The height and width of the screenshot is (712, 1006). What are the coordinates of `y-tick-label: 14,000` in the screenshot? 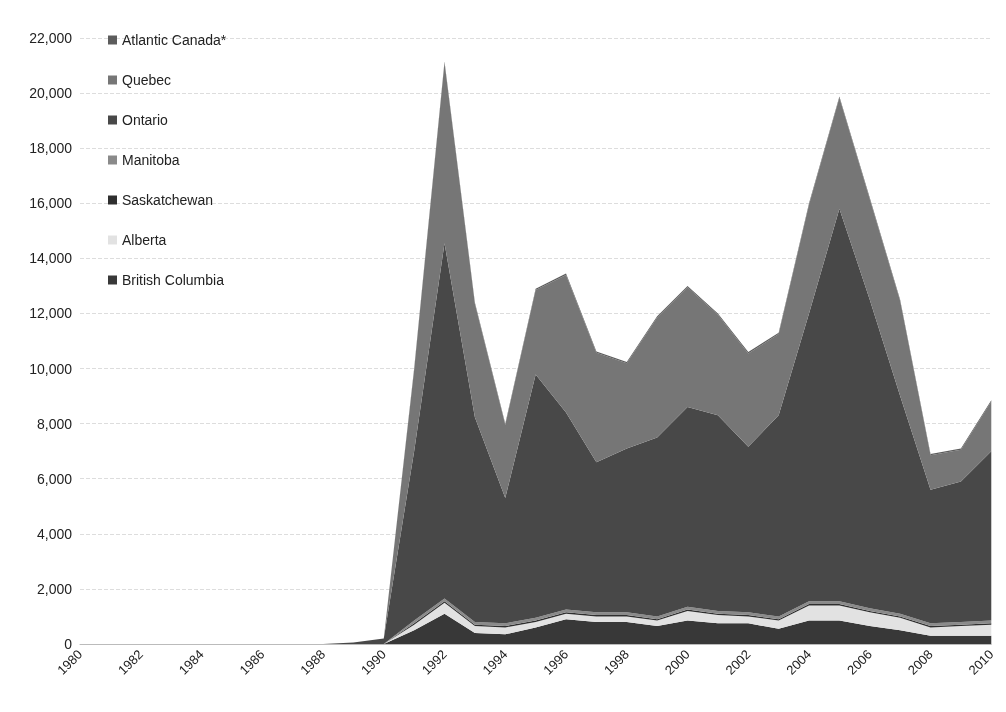 It's located at (51, 258).